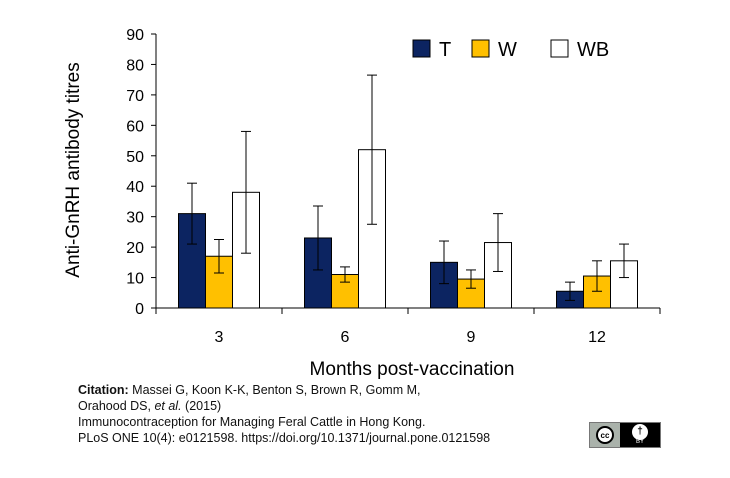  Describe the element at coordinates (139, 309) in the screenshot. I see `y-tick-label: 0` at that location.